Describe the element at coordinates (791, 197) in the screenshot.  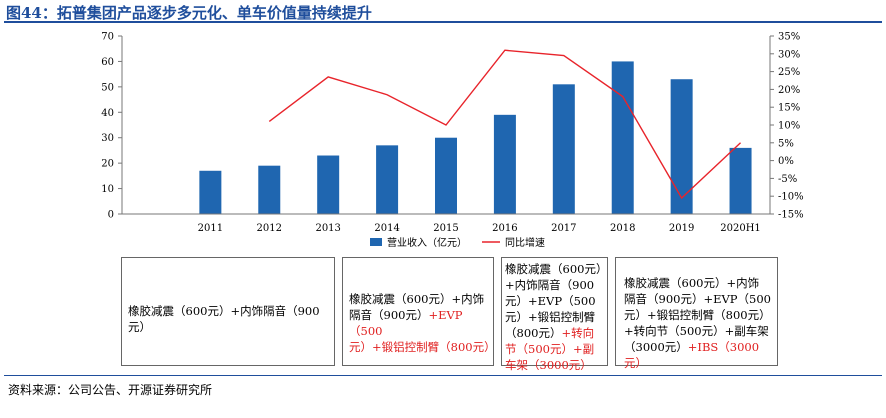
I see `y2-tick-label: -10%` at that location.